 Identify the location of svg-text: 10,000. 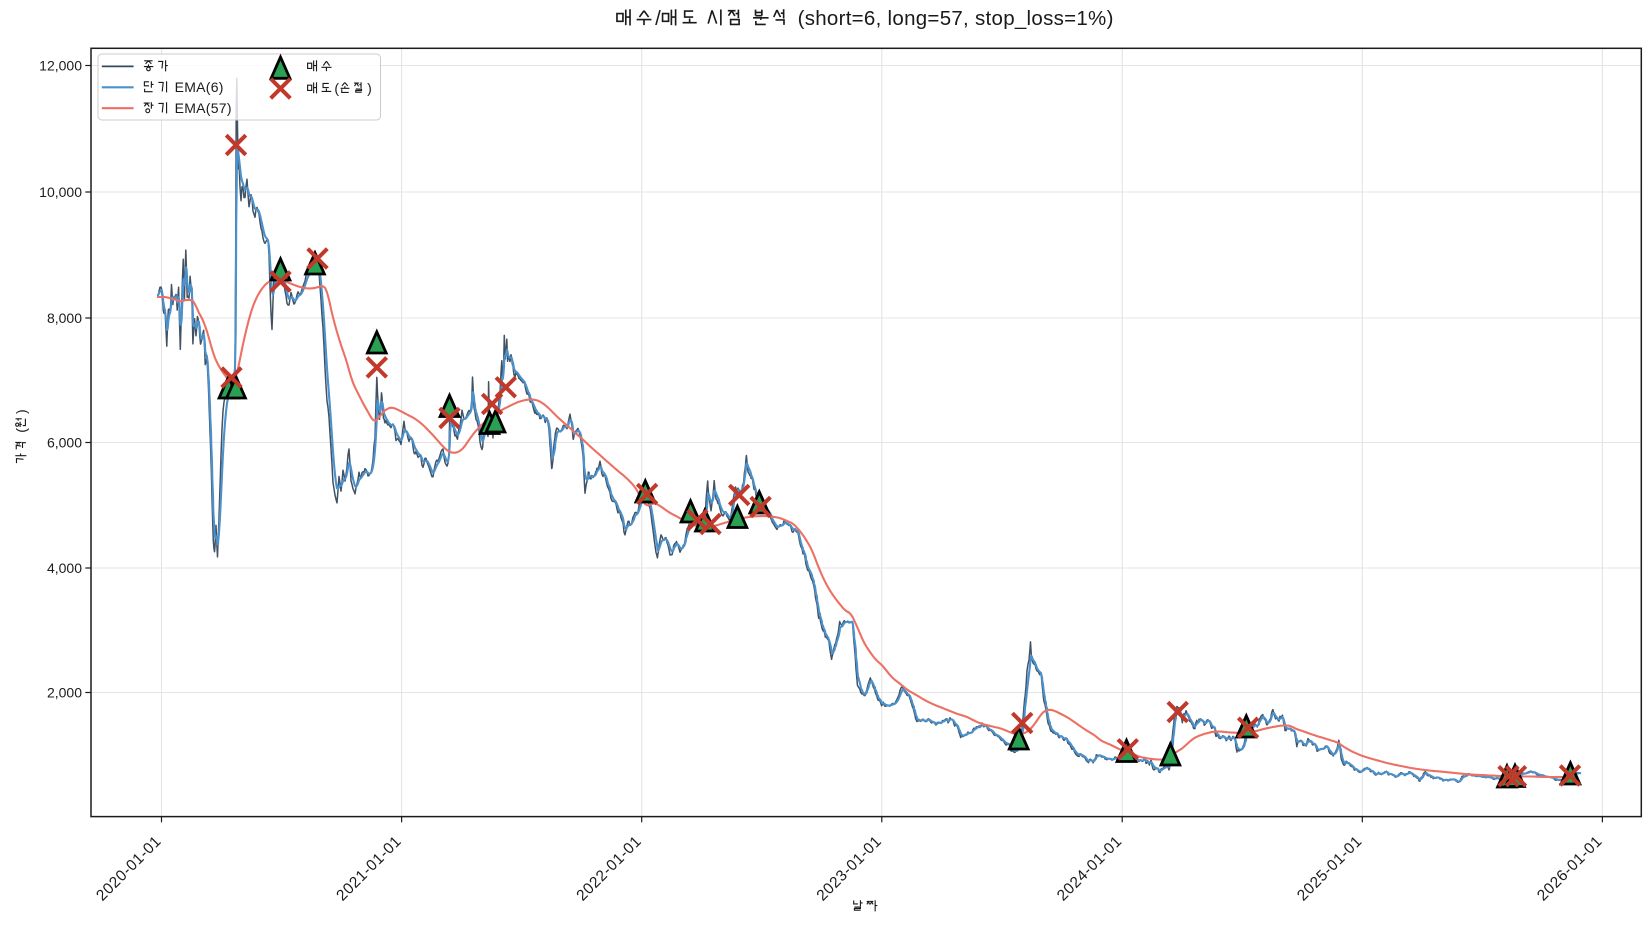
(60, 192).